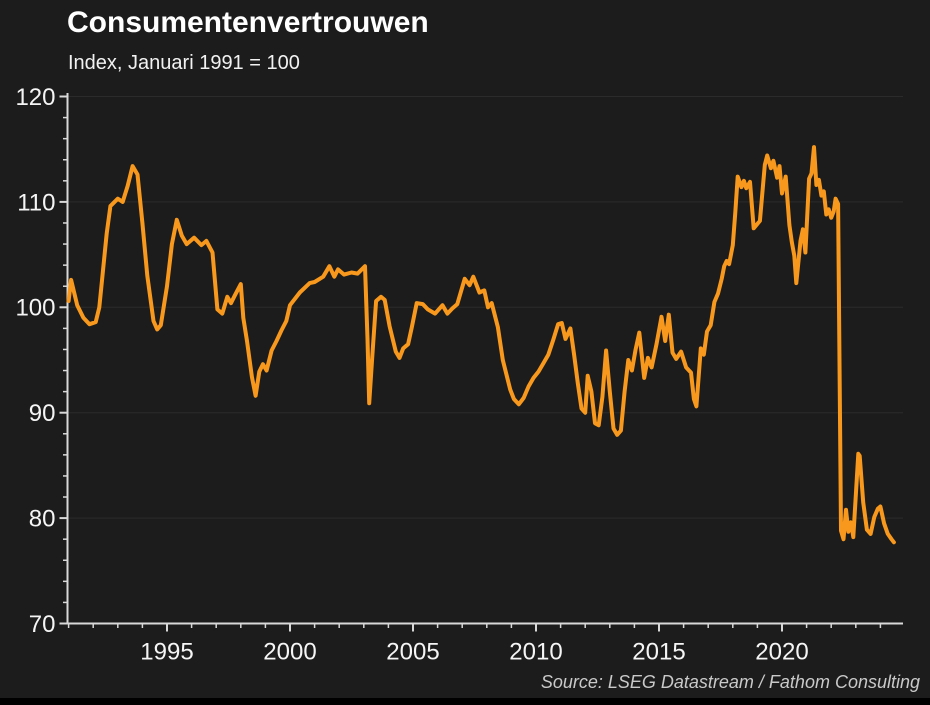  What do you see at coordinates (42, 624) in the screenshot?
I see `y-axis-tick-label: 70` at bounding box center [42, 624].